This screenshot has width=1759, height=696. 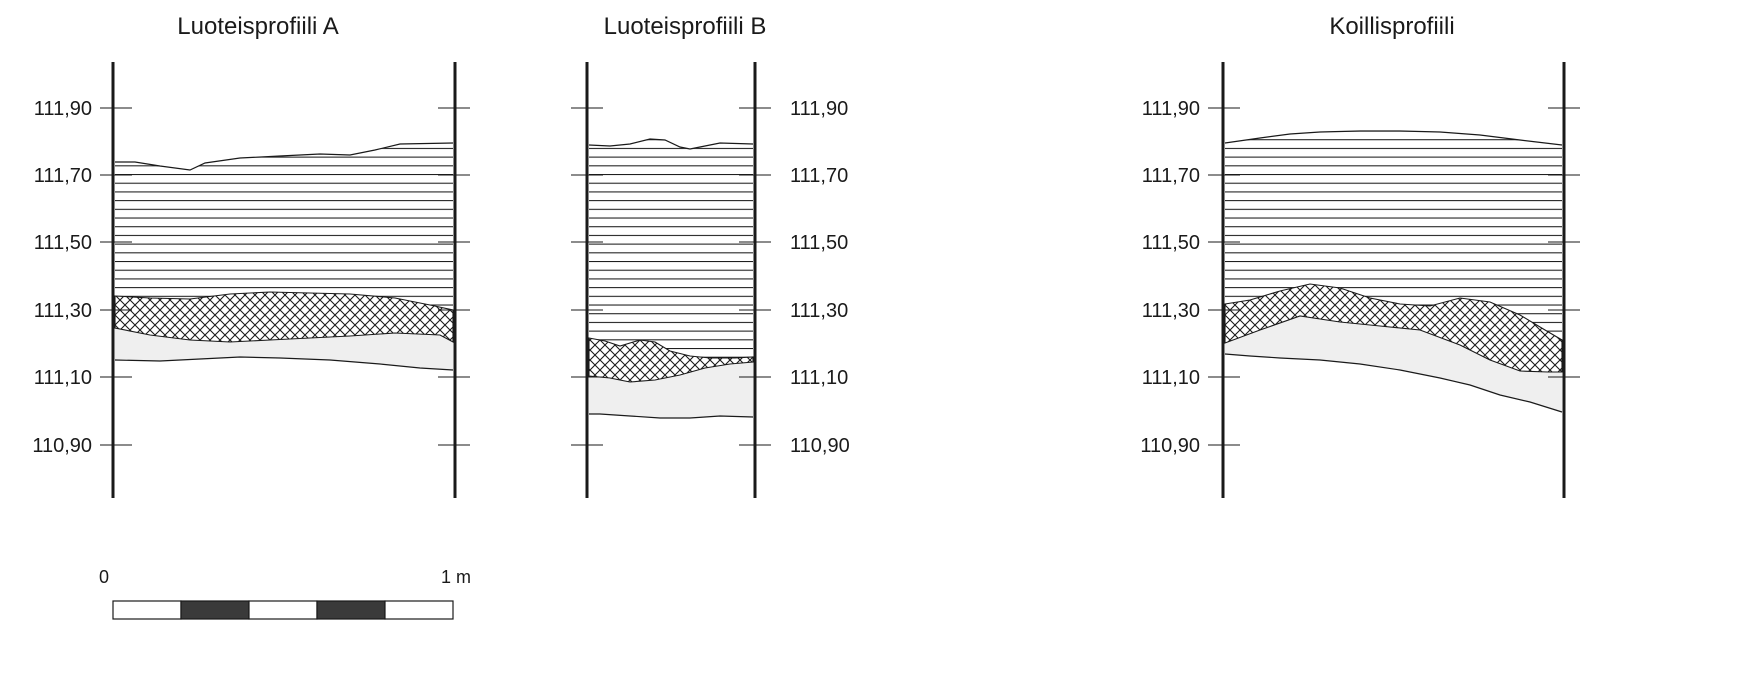 I want to click on profile-c-elevation-label: 111,50, so click(x=1171, y=243).